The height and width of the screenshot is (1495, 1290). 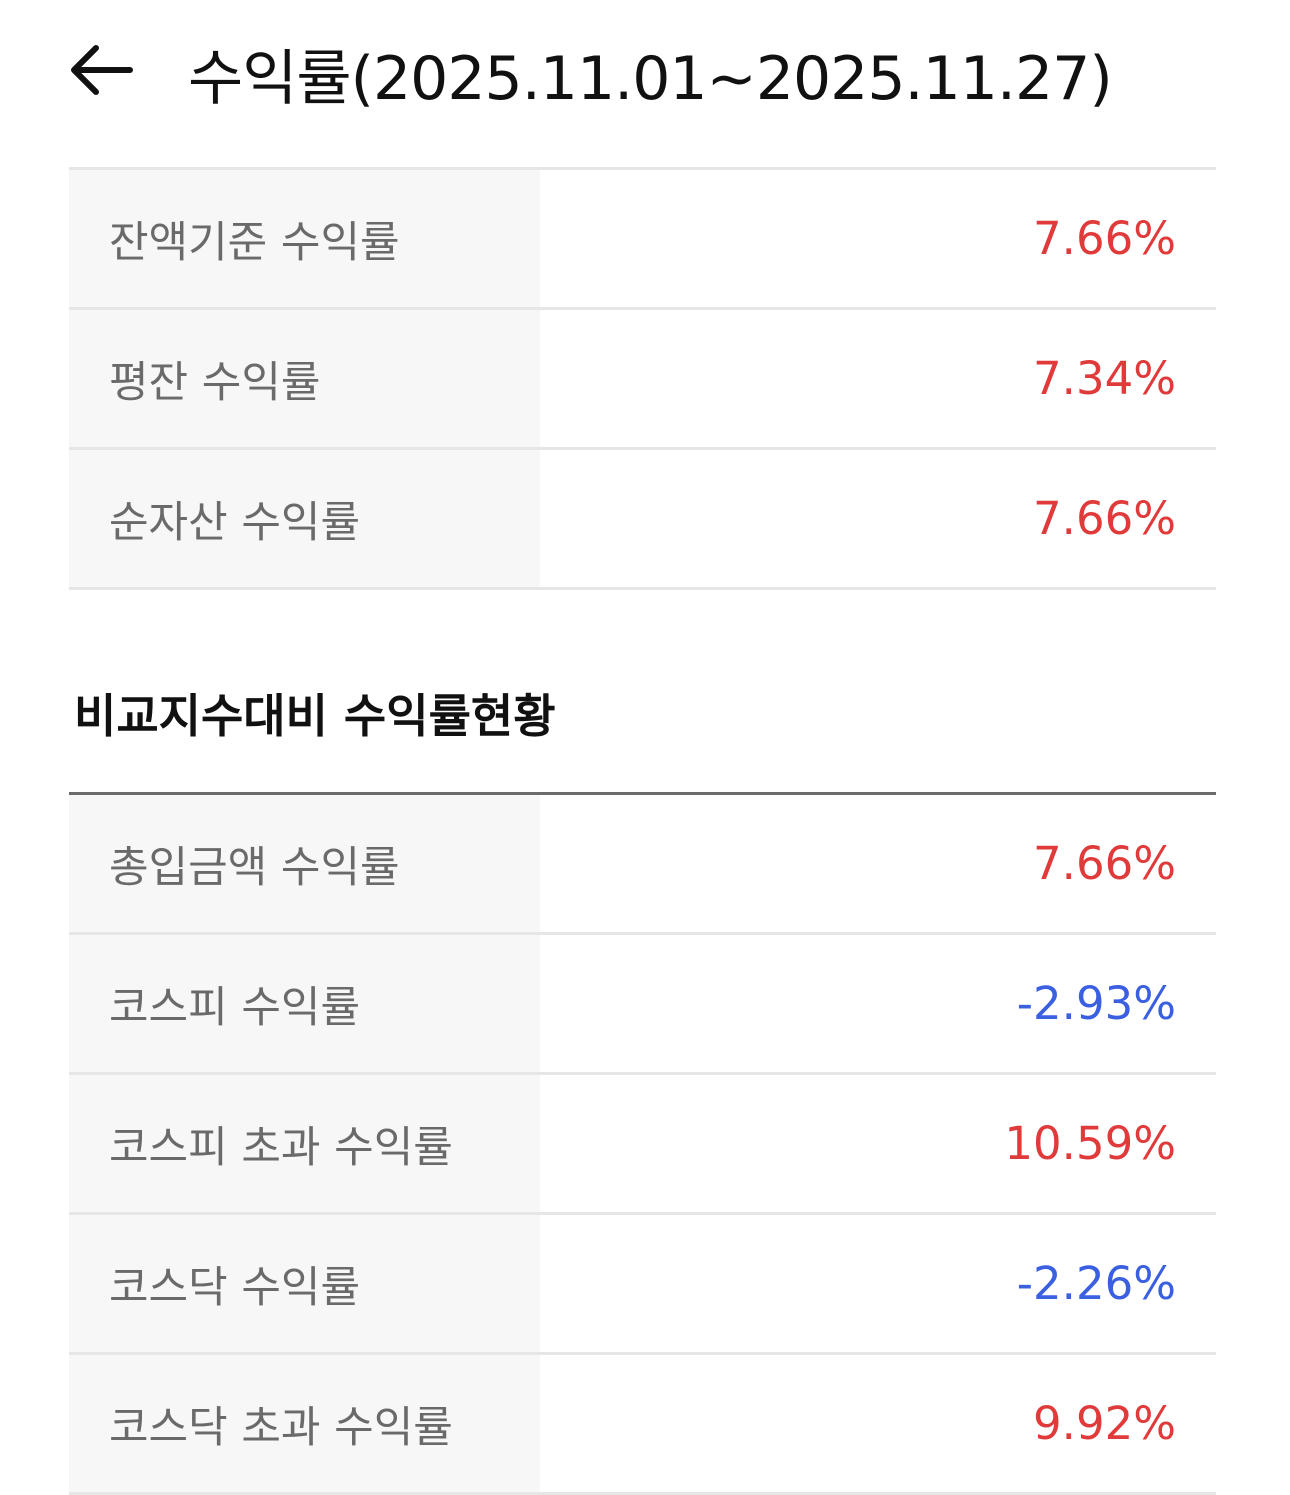 What do you see at coordinates (1096, 1283) in the screenshot?
I see `row-value: -2.26%` at bounding box center [1096, 1283].